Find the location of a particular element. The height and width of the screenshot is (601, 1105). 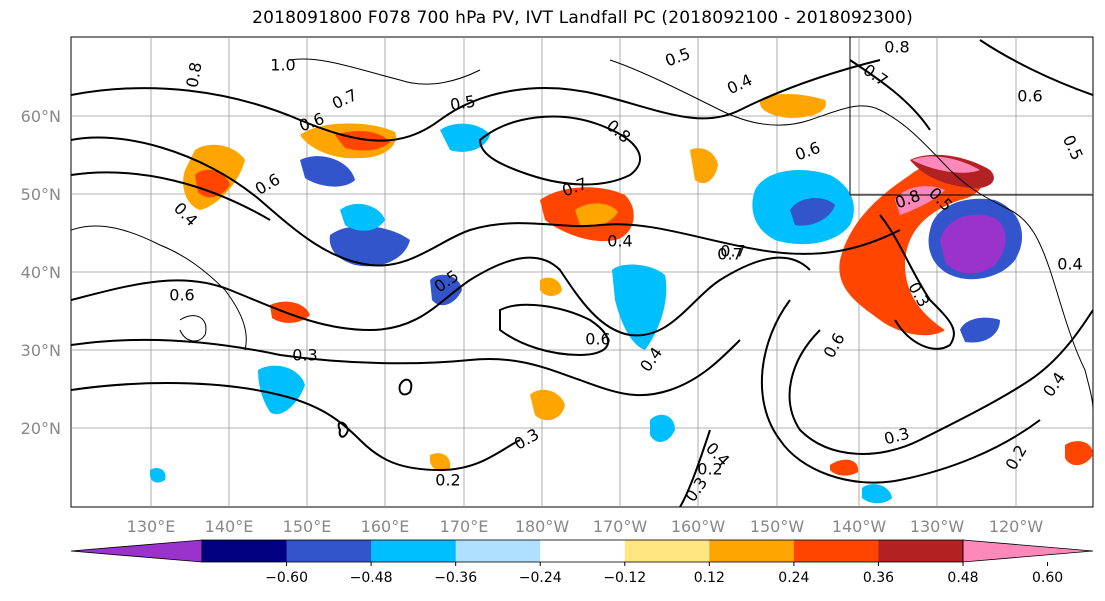

lat-label-30n: 30°N is located at coordinates (41, 350).